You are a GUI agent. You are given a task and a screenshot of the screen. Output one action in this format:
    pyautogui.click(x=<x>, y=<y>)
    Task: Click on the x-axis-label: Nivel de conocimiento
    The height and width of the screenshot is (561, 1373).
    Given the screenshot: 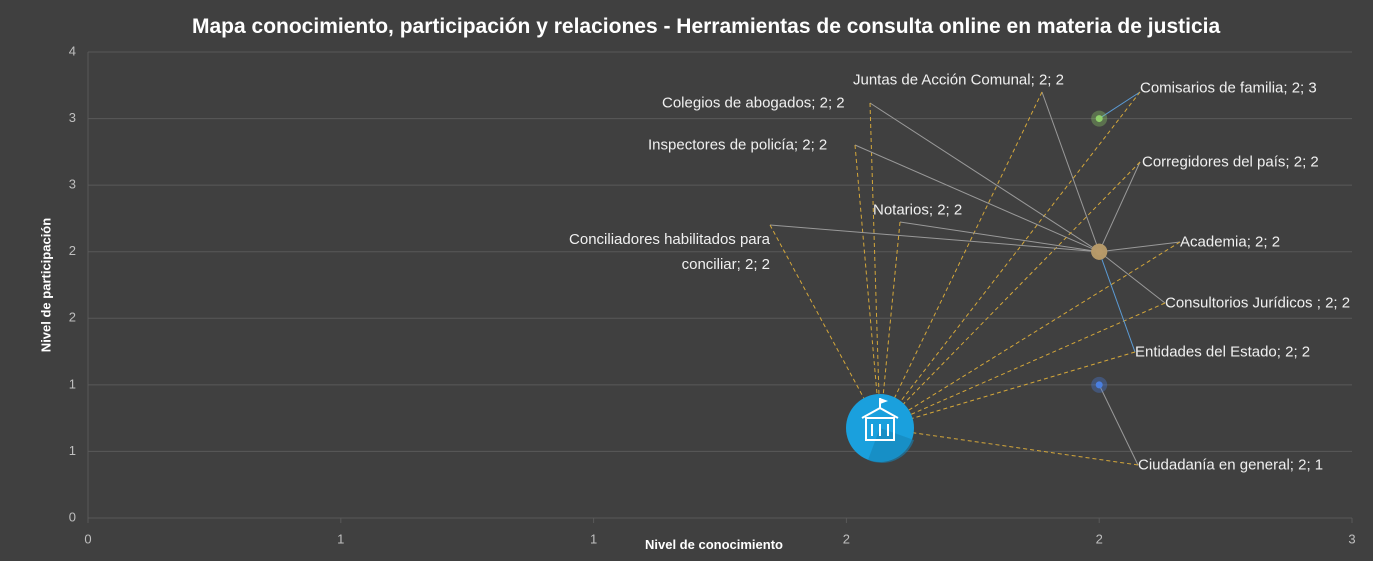 What is the action you would take?
    pyautogui.click(x=714, y=544)
    